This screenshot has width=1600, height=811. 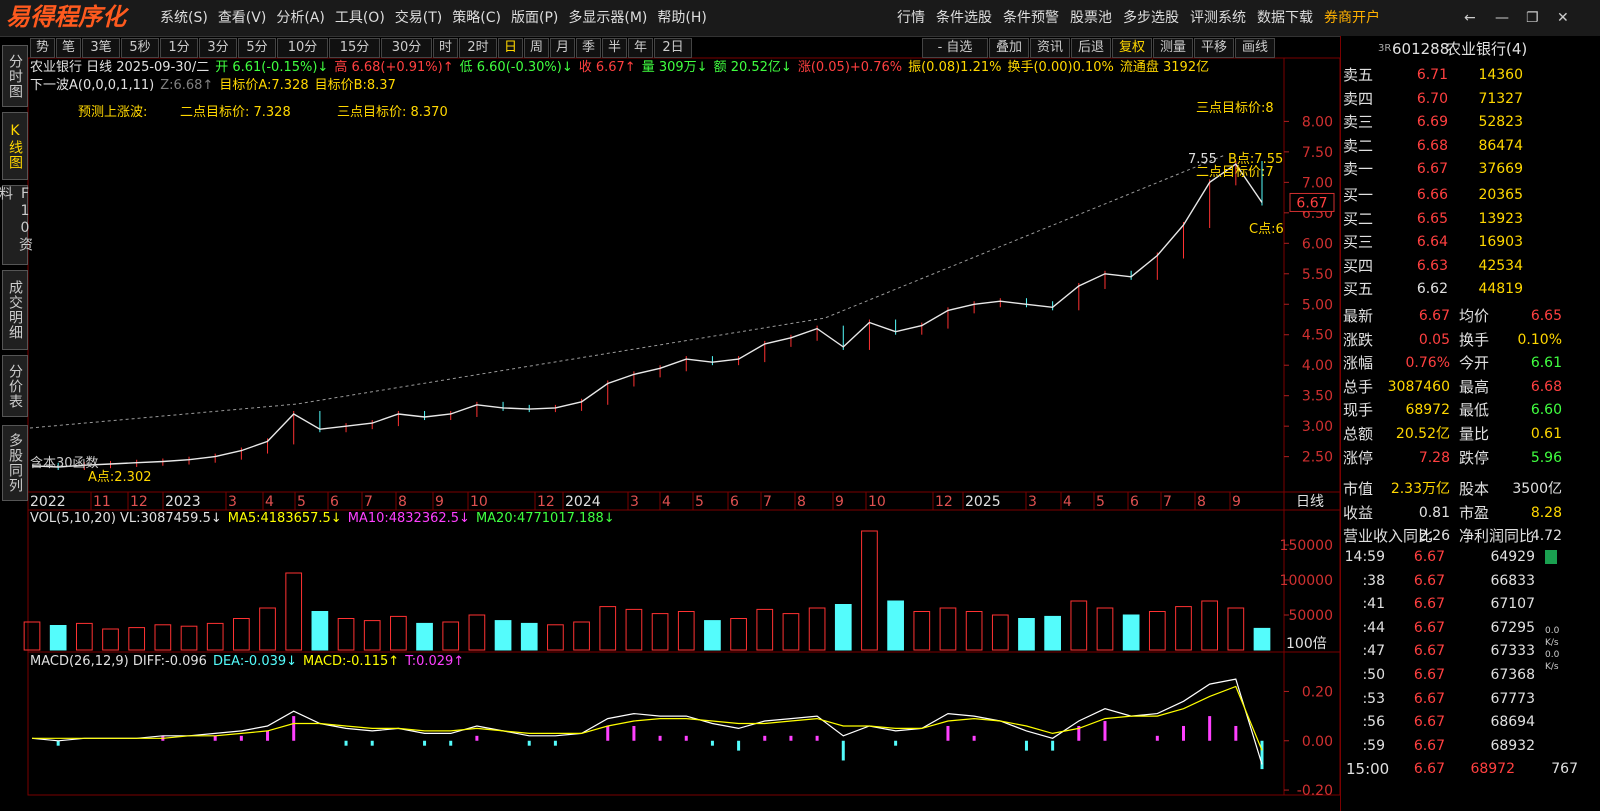 What do you see at coordinates (614, 48) in the screenshot?
I see `period-button: 半` at bounding box center [614, 48].